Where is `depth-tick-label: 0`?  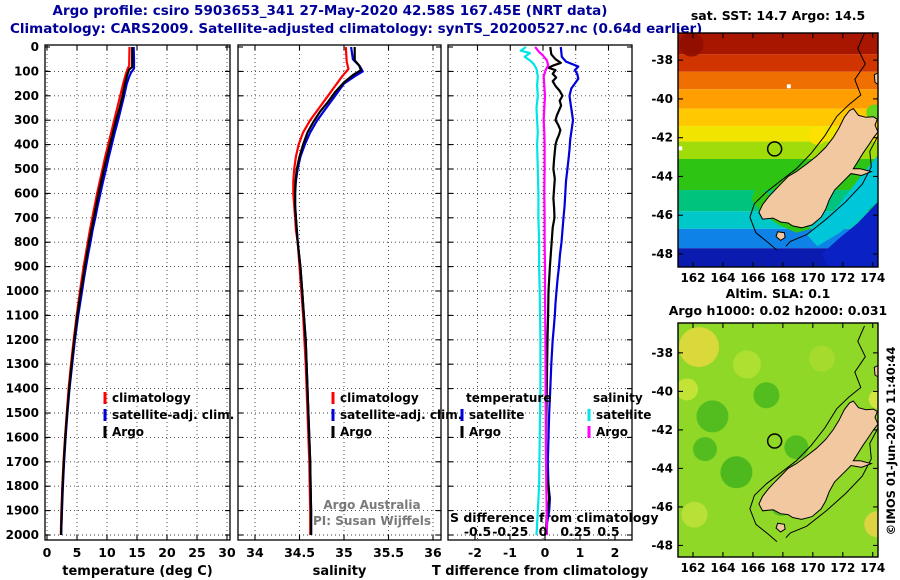 depth-tick-label: 0 is located at coordinates (35, 47).